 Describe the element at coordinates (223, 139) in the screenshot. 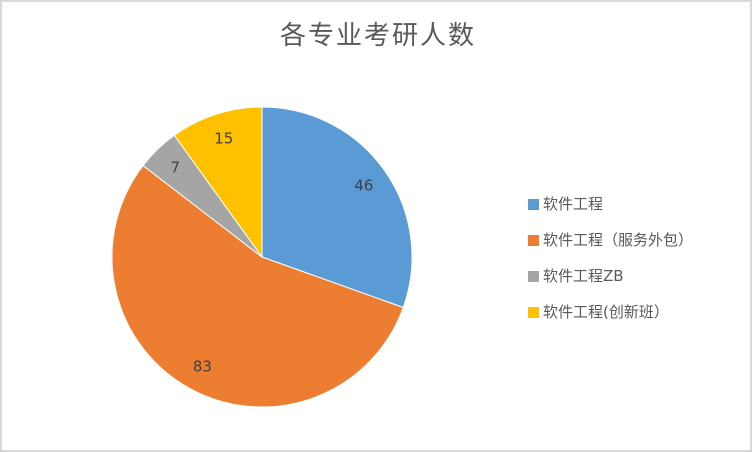

I see `data-label-3: 15` at that location.